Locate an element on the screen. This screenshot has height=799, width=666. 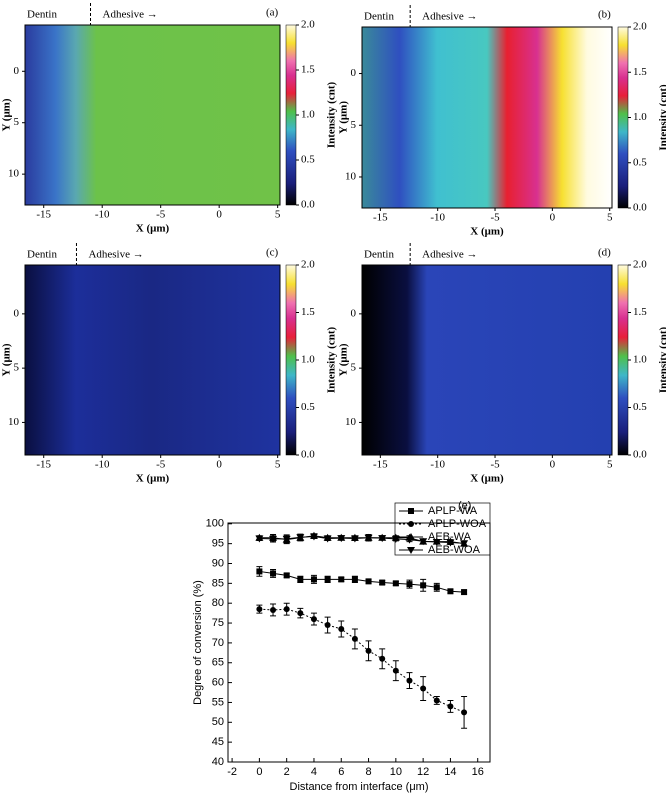
panel-label: (c) is located at coordinates (272, 253).